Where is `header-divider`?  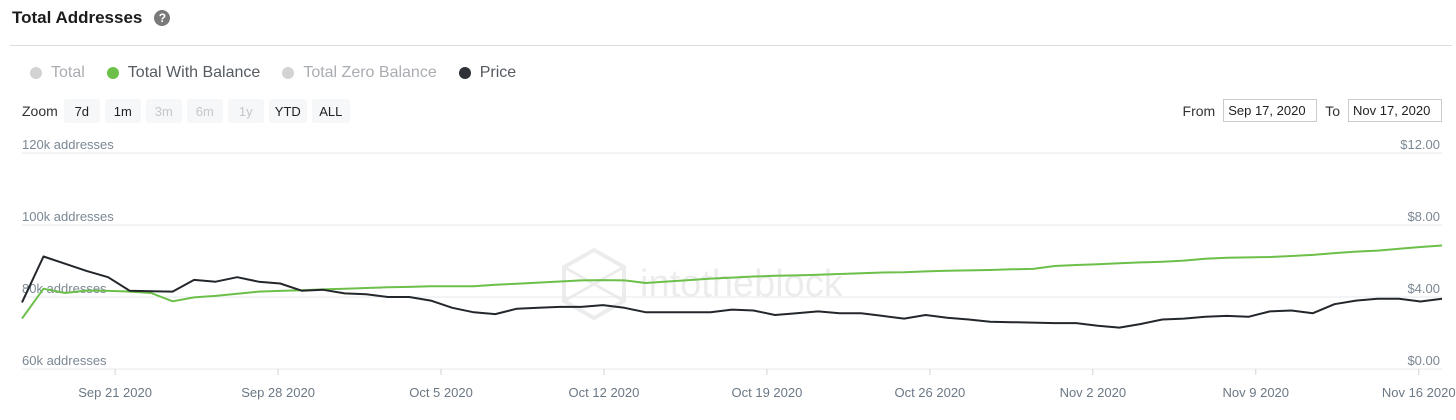 header-divider is located at coordinates (731, 45).